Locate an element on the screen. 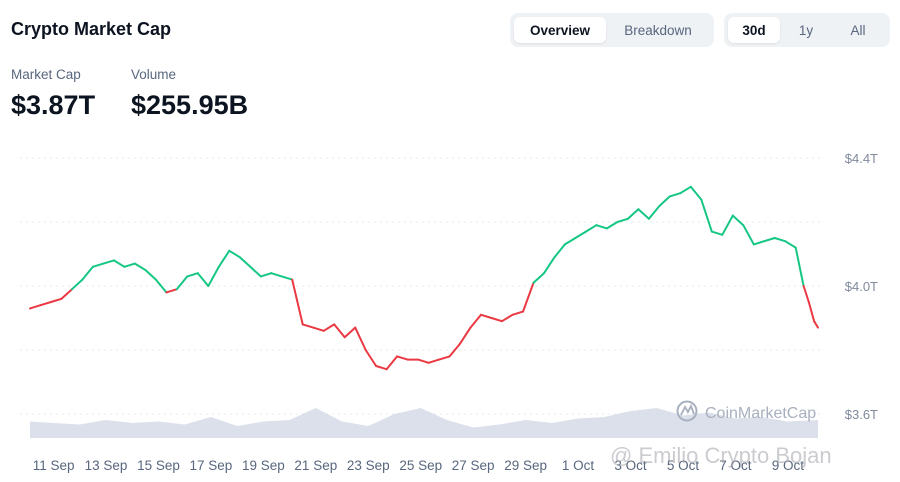 The height and width of the screenshot is (482, 900). coinmarketcap-logo: CoinMarketCap is located at coordinates (746, 411).